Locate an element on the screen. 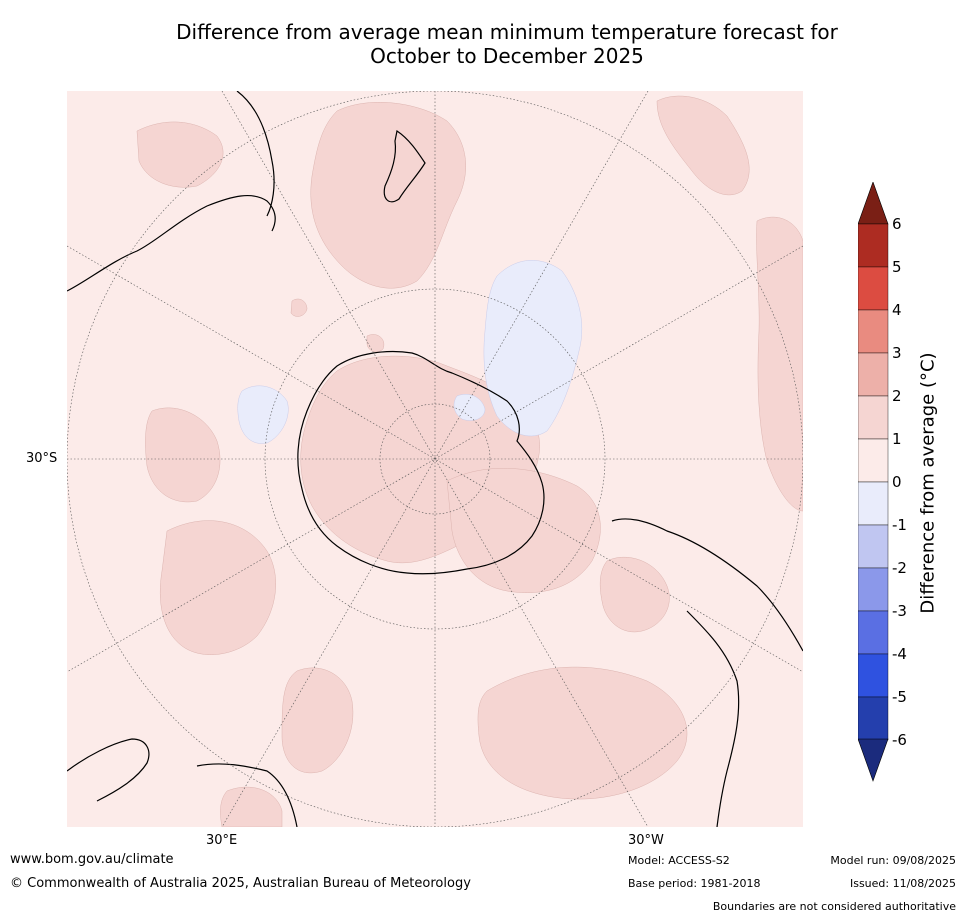  warm-region-west is located at coordinates (183, 455).